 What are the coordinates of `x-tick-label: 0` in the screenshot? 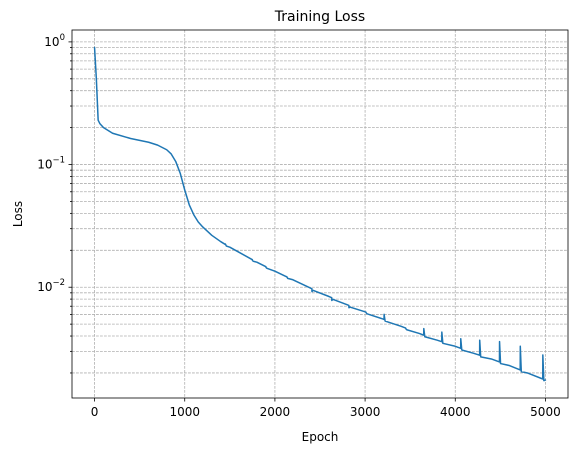 It's located at (95, 412).